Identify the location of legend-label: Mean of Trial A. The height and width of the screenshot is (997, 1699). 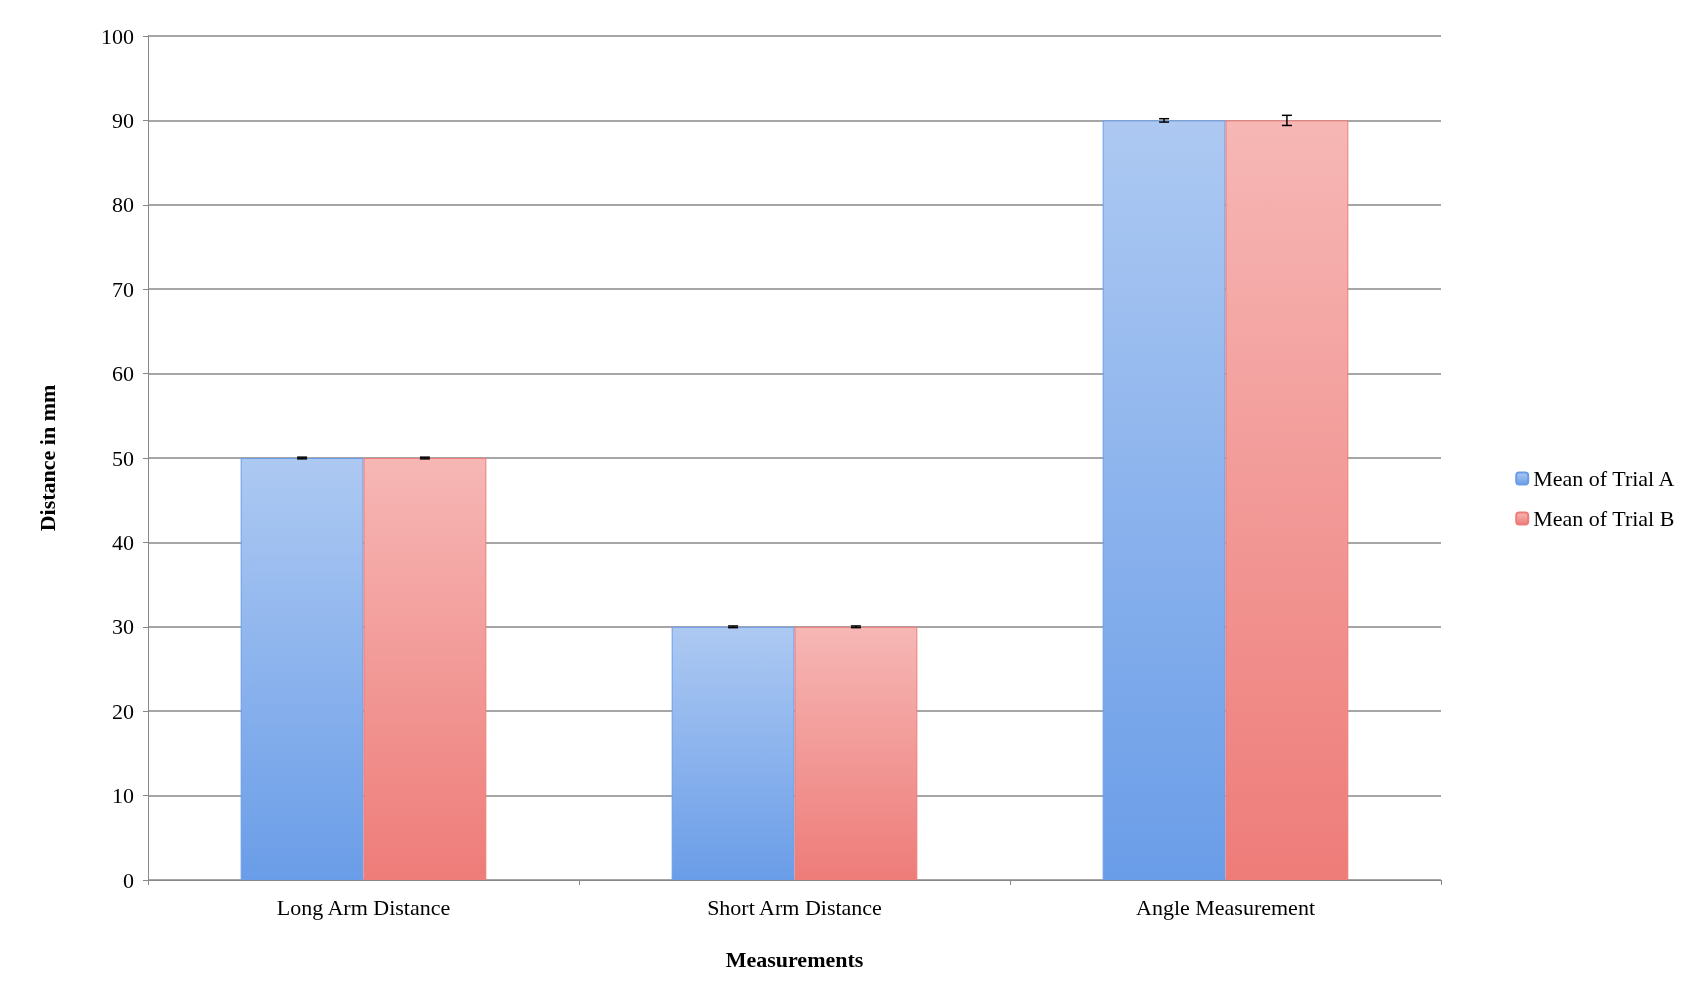
(1604, 478).